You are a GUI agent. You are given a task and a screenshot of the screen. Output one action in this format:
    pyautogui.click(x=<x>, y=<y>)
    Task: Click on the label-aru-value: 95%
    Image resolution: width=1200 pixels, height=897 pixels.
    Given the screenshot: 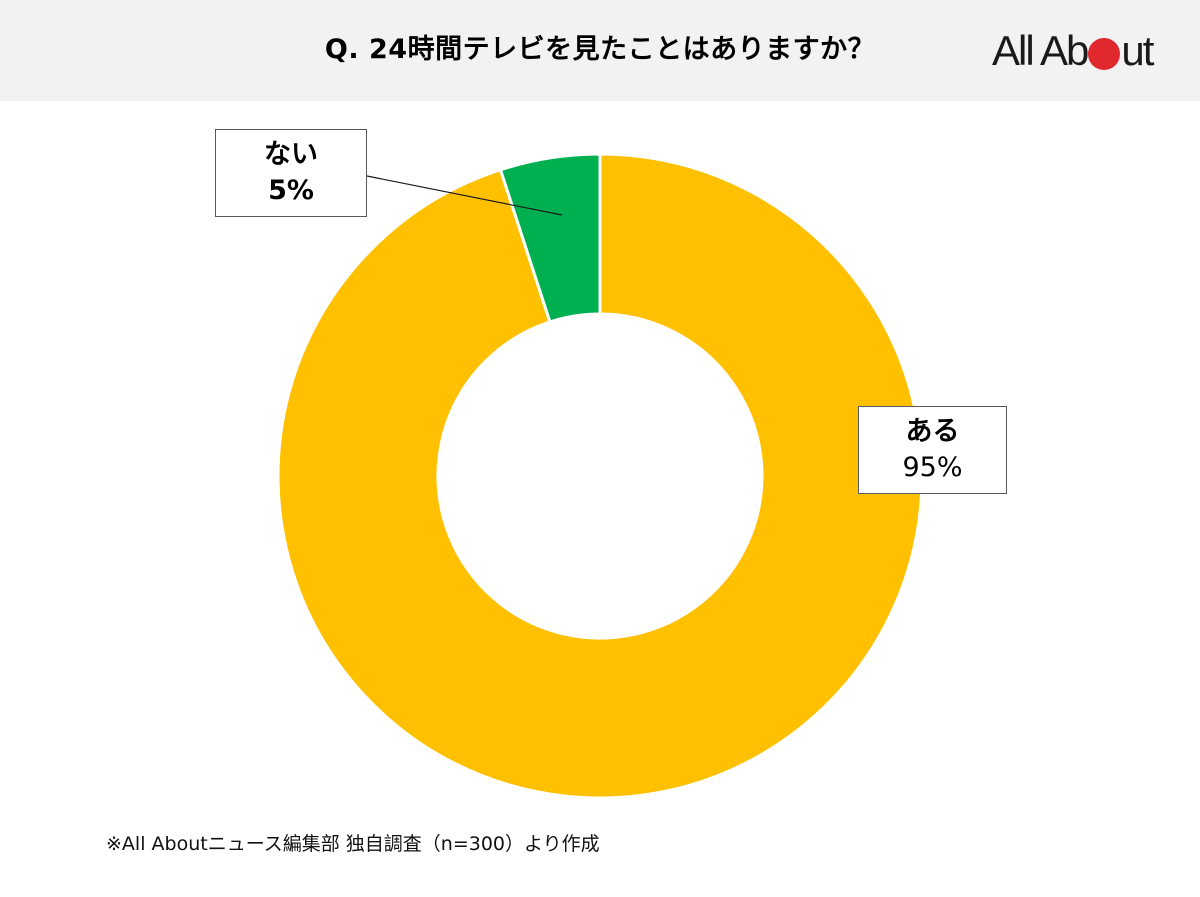 What is the action you would take?
    pyautogui.click(x=932, y=467)
    